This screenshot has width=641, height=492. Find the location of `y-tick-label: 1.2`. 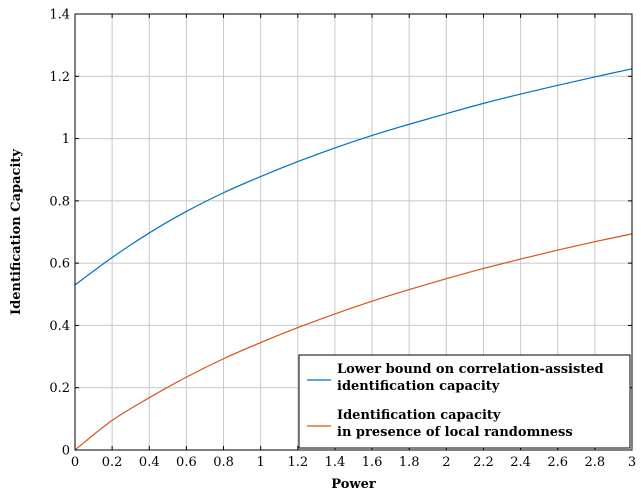

y-tick-label: 1.2 is located at coordinates (59, 77).